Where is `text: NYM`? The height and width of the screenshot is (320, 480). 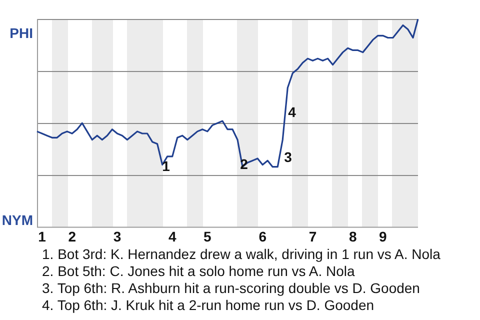
text: NYM is located at coordinates (17, 220).